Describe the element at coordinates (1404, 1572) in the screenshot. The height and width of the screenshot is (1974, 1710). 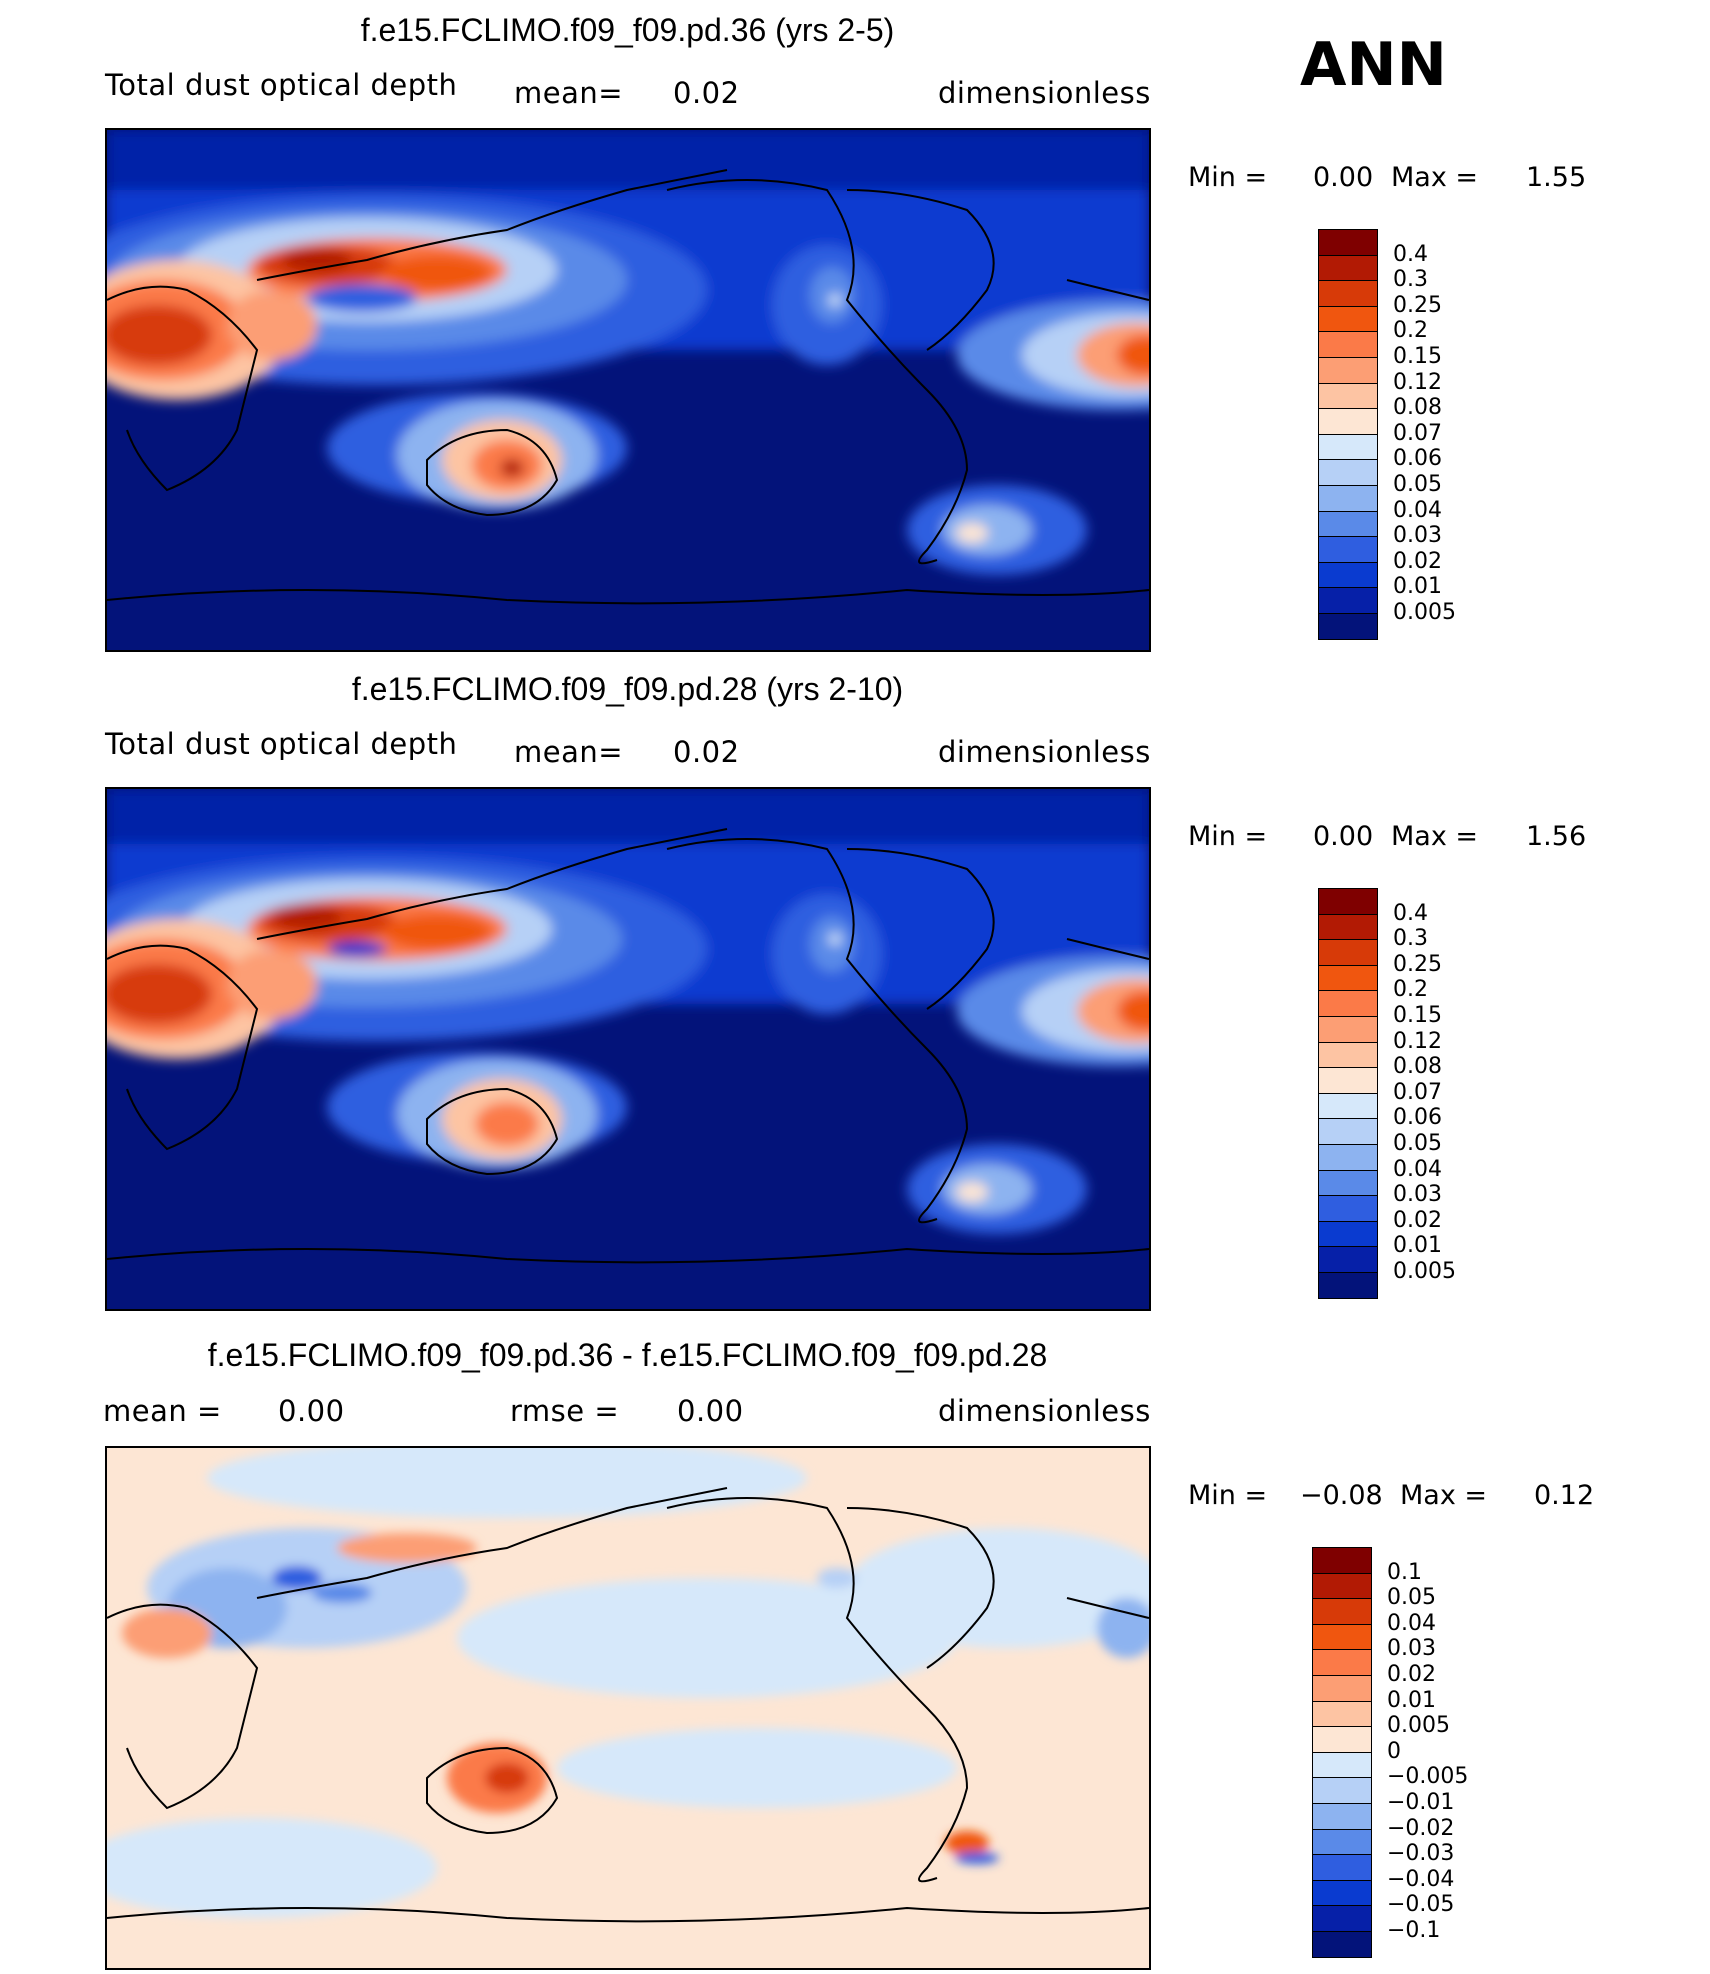
I see `colorbar-tick-label: 0.1` at that location.